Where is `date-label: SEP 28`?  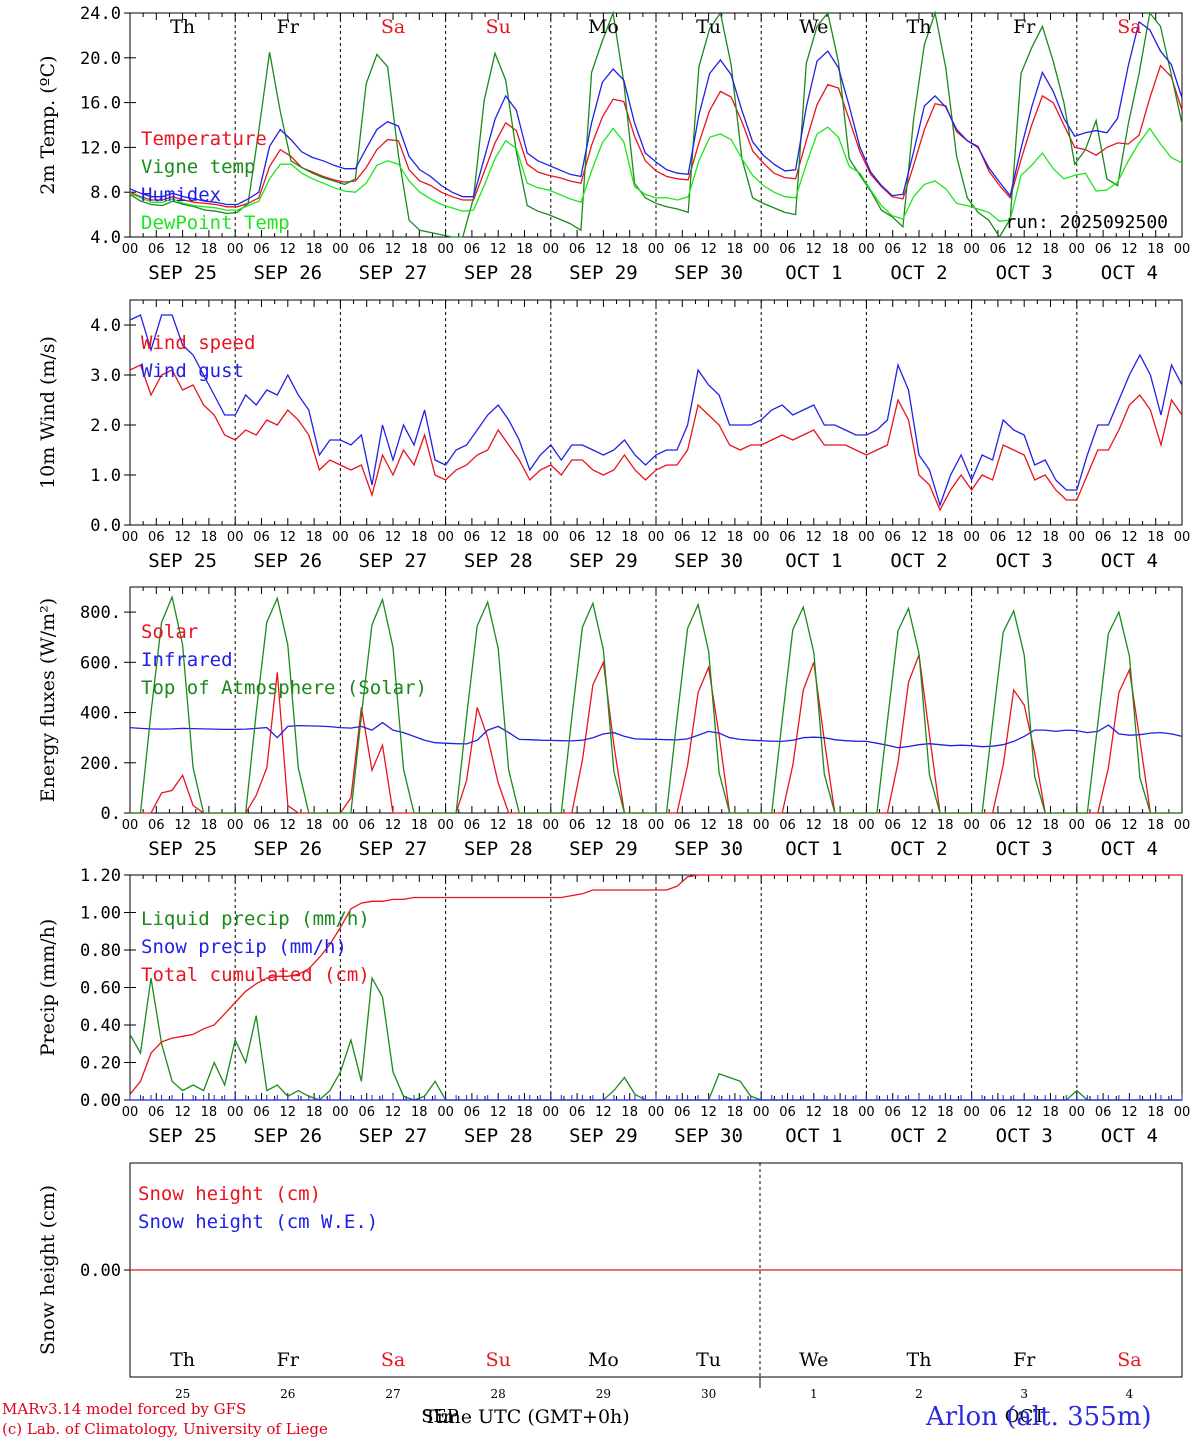 date-label: SEP 28 is located at coordinates (498, 561).